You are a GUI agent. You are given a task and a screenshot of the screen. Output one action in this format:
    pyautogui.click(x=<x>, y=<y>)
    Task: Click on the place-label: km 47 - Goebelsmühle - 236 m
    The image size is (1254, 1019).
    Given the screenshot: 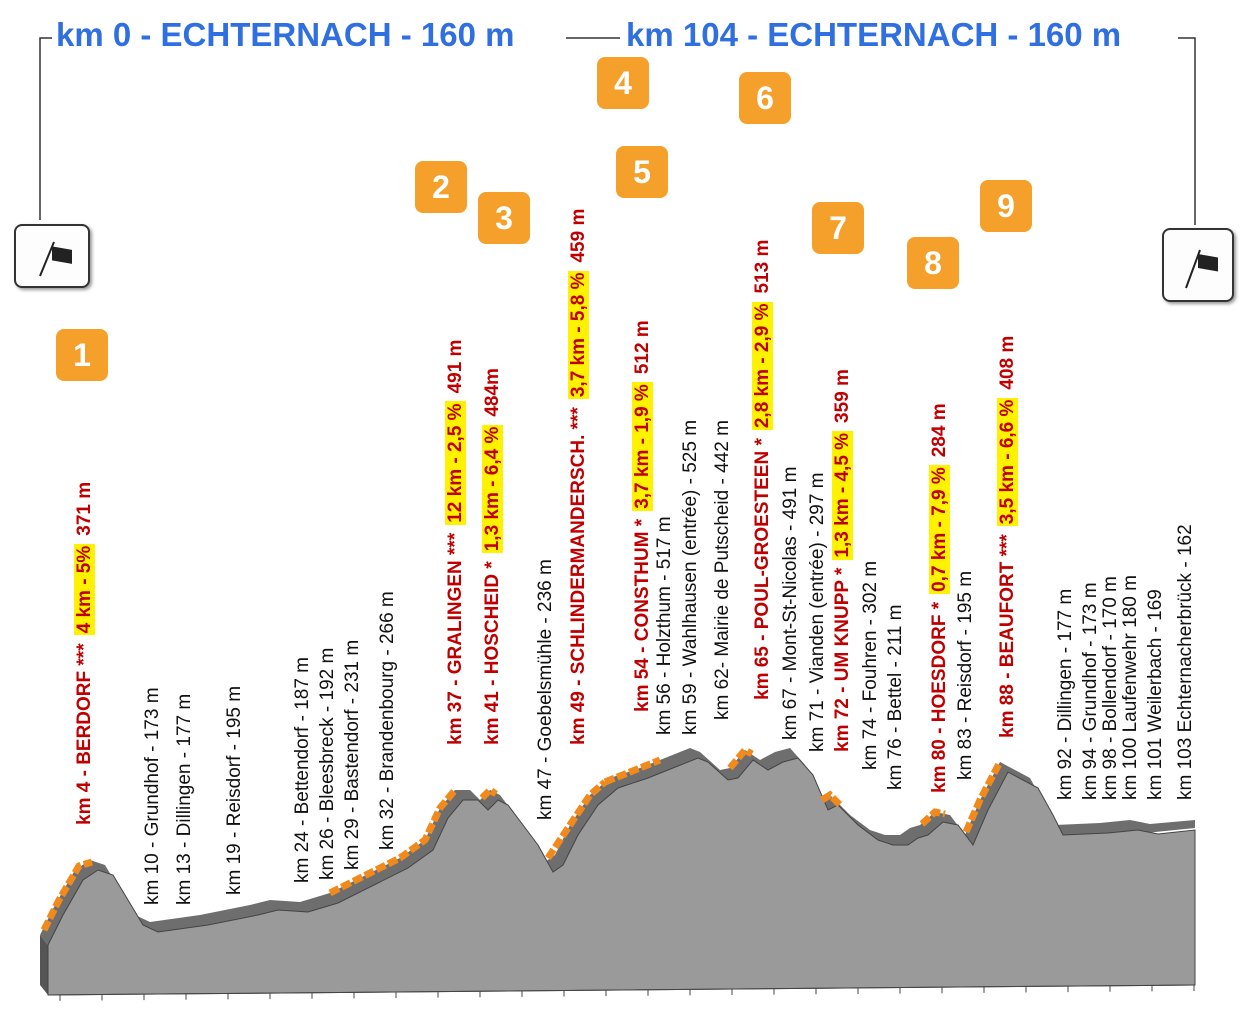 What is the action you would take?
    pyautogui.click(x=545, y=689)
    